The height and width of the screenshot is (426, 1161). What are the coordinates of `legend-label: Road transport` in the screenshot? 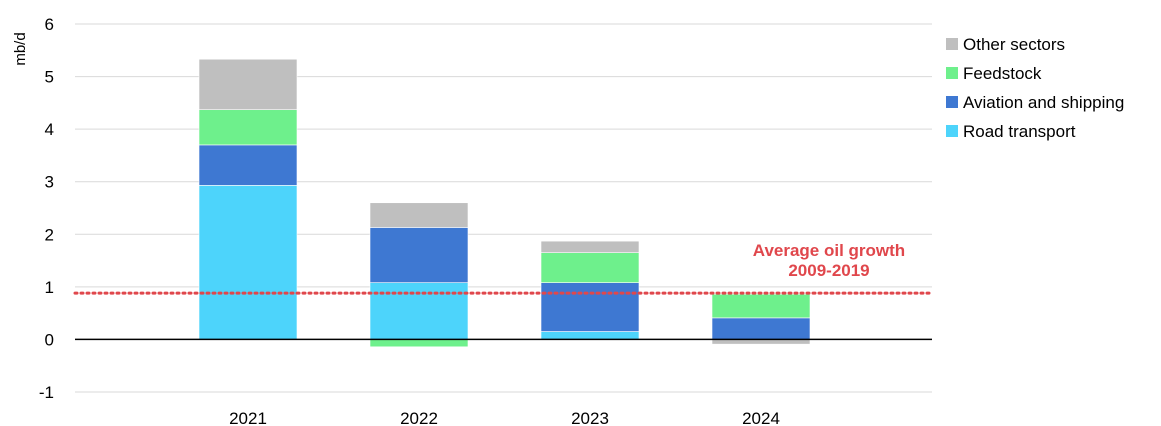 It's located at (1019, 131).